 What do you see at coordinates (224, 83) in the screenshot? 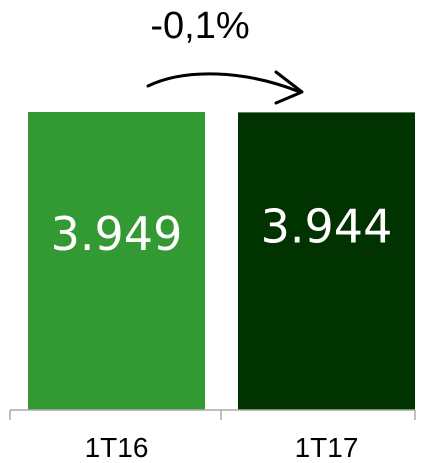
I see `right-arrow-icon` at bounding box center [224, 83].